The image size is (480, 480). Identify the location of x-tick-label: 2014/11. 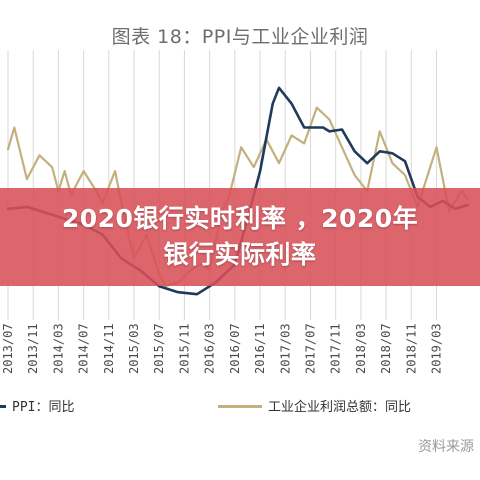
(109, 348).